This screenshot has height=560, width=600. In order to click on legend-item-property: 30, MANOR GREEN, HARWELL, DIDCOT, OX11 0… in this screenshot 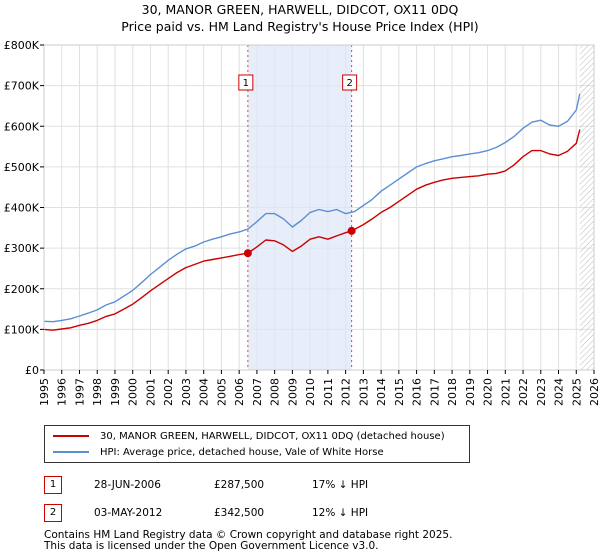, I will do `click(249, 436)`.